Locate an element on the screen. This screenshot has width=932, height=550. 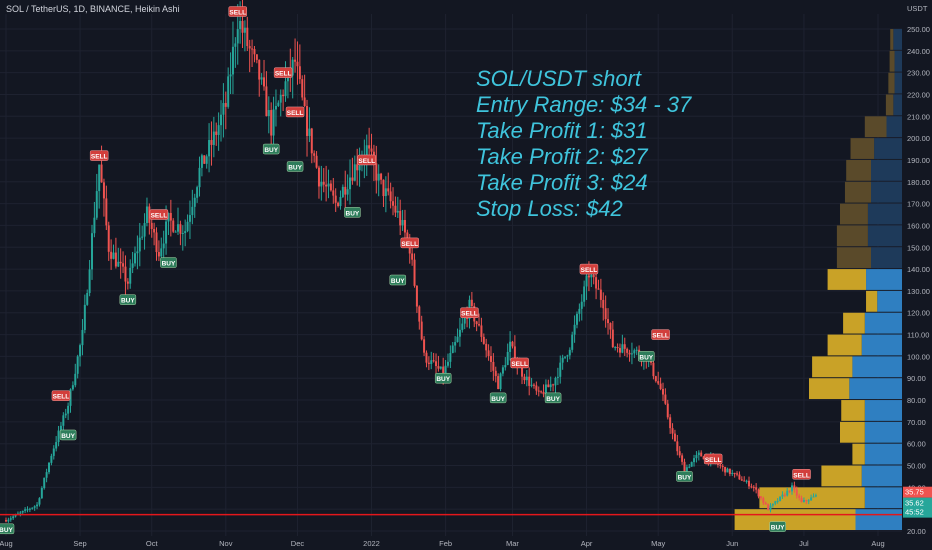
y-tick-label: 110.00 is located at coordinates (918, 335).